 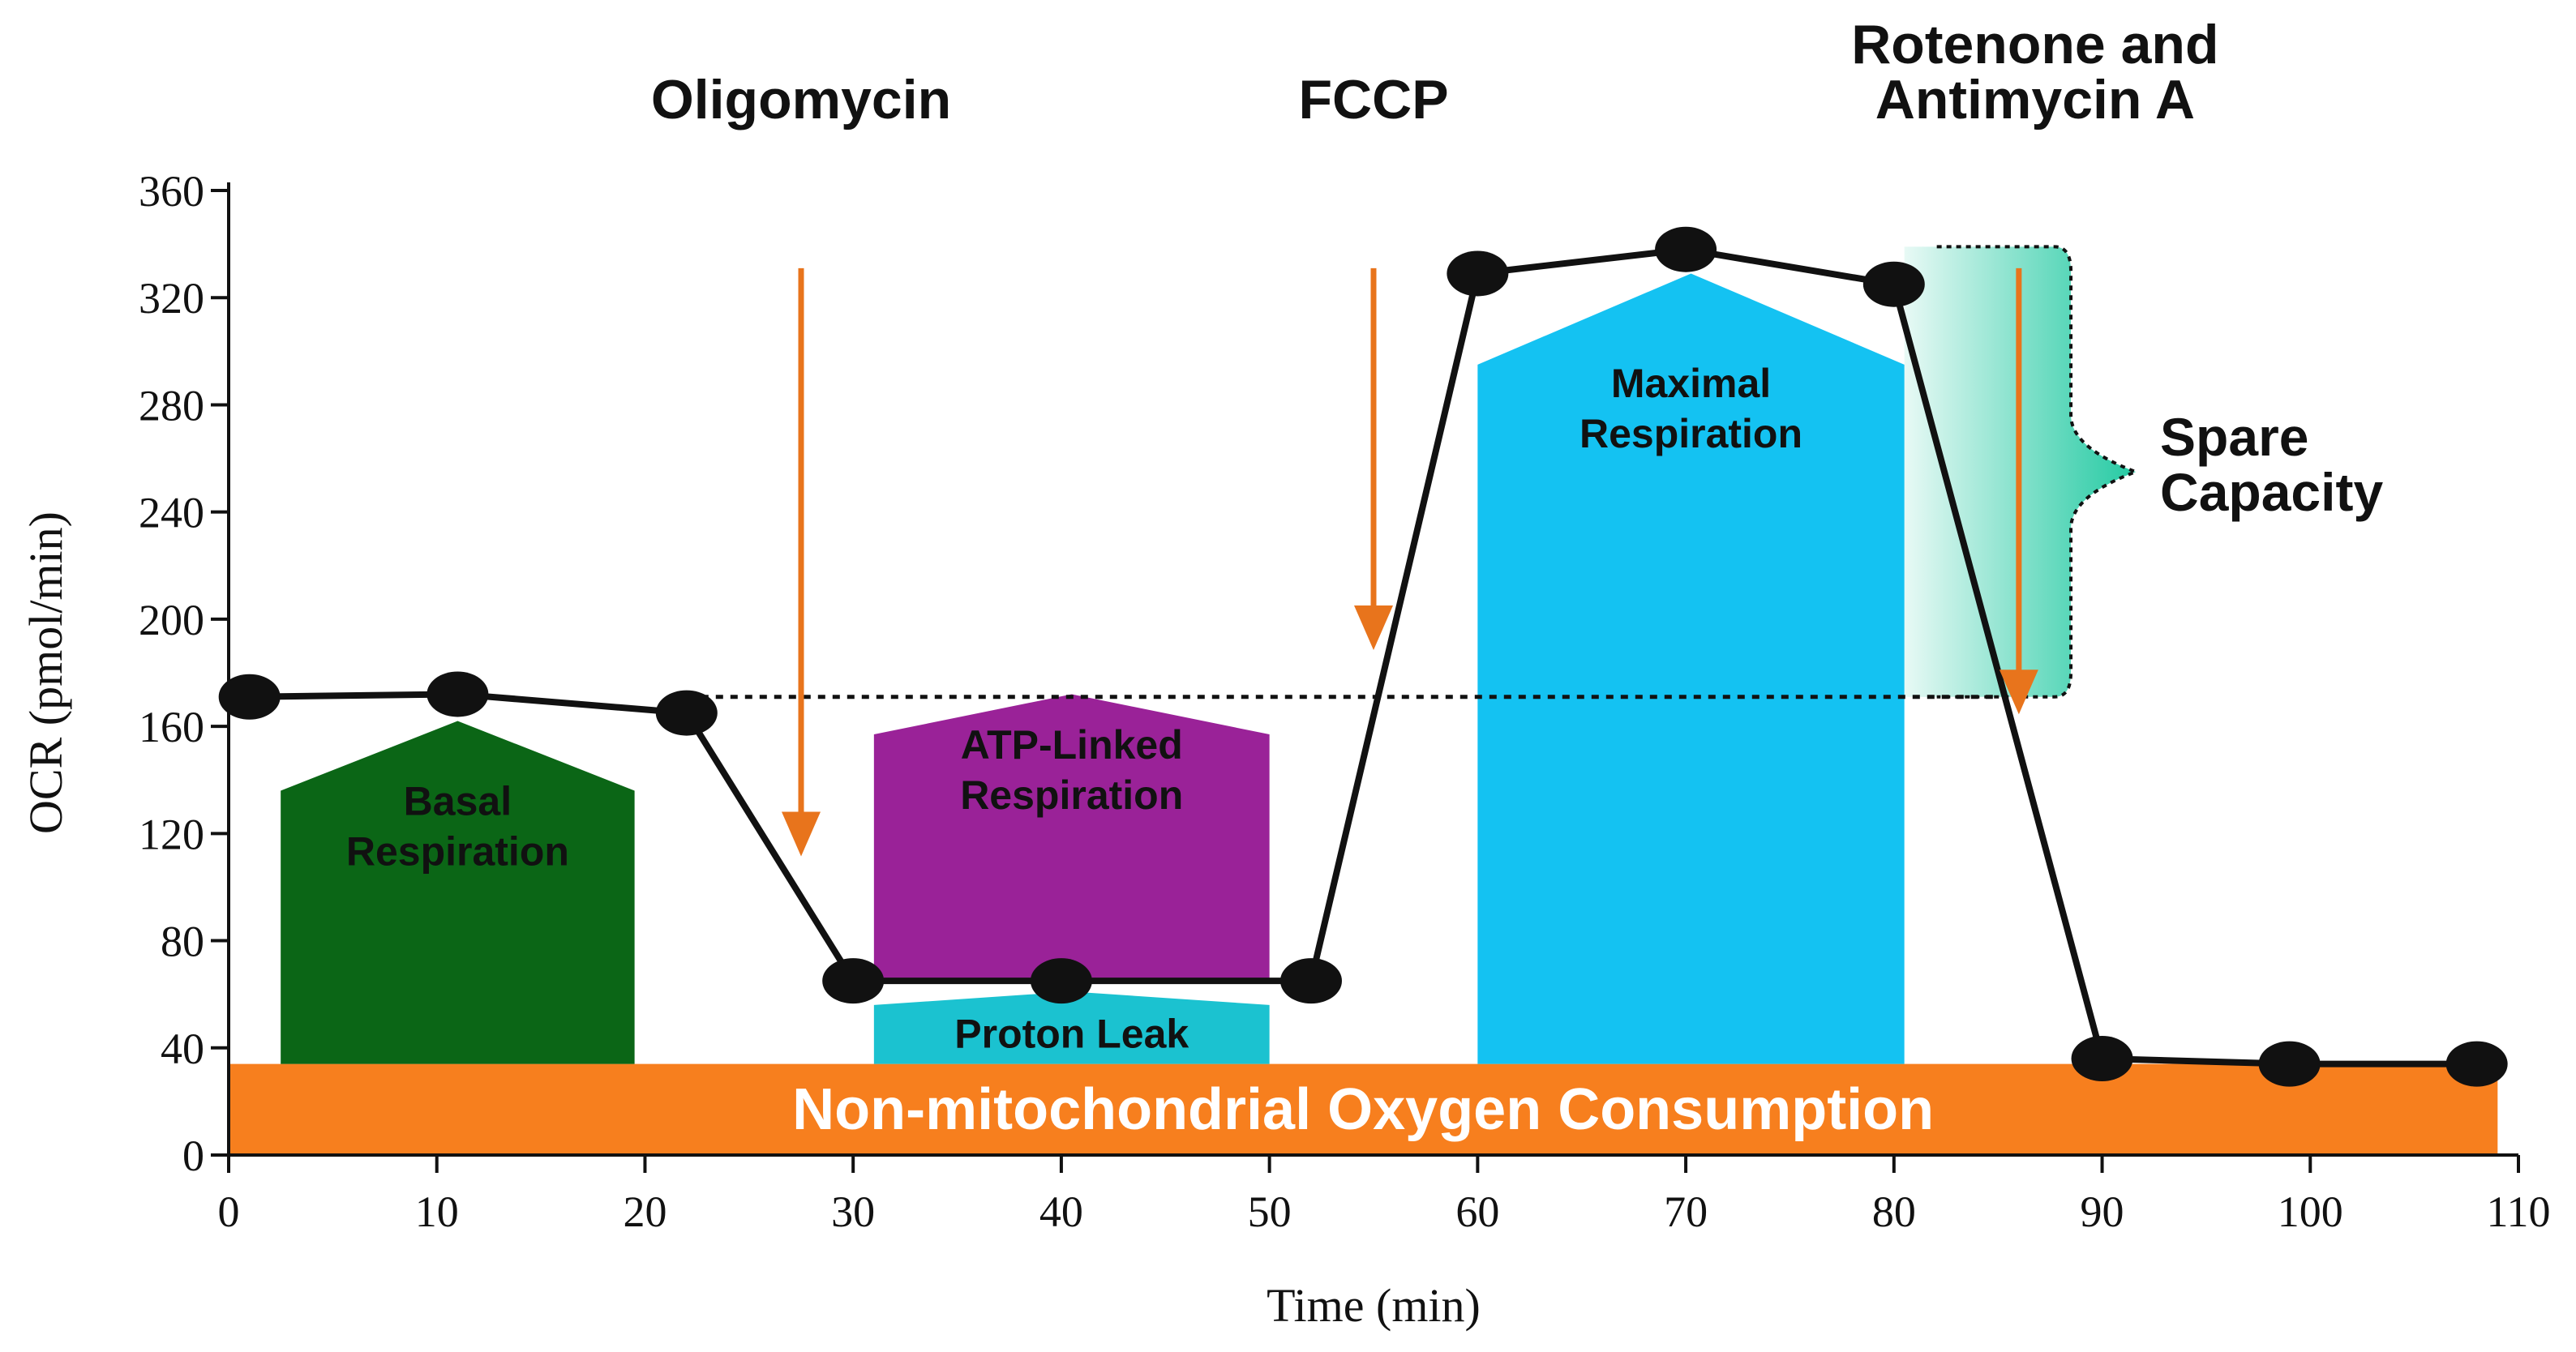 What do you see at coordinates (437, 1211) in the screenshot?
I see `x-tick-label-10: 10` at bounding box center [437, 1211].